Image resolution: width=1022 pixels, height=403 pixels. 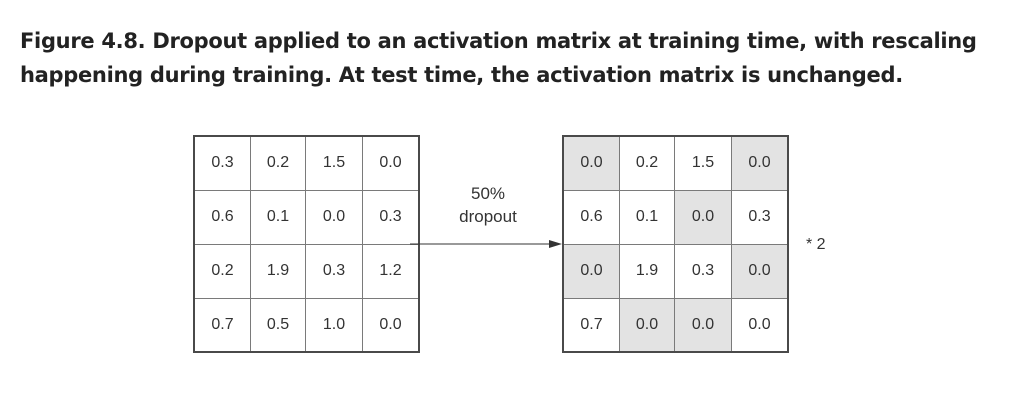 I want to click on output-matrix-cell: 1.9, so click(x=647, y=271).